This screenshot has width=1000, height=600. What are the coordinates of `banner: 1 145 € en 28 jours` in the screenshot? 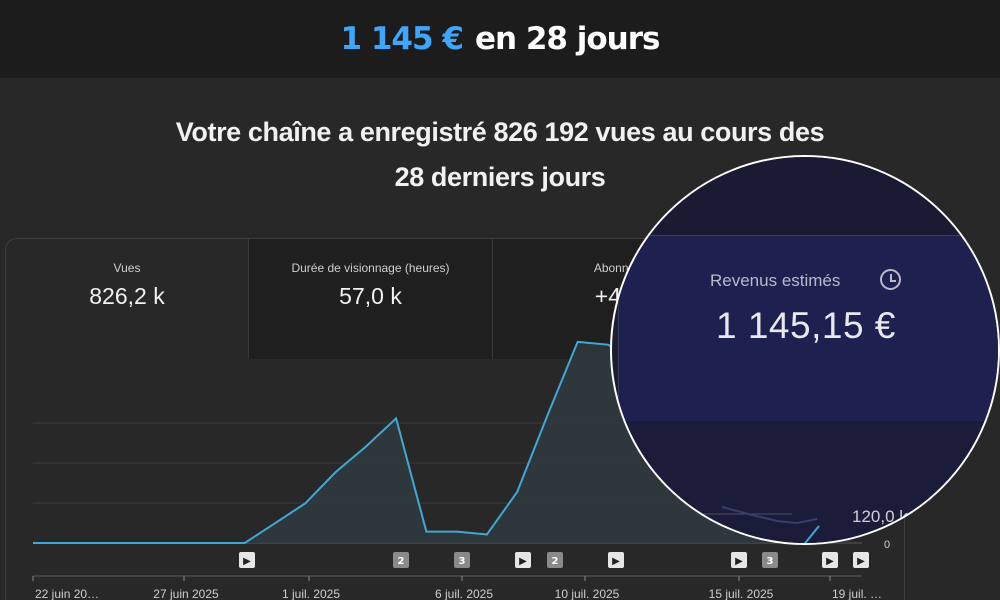 It's located at (500, 39).